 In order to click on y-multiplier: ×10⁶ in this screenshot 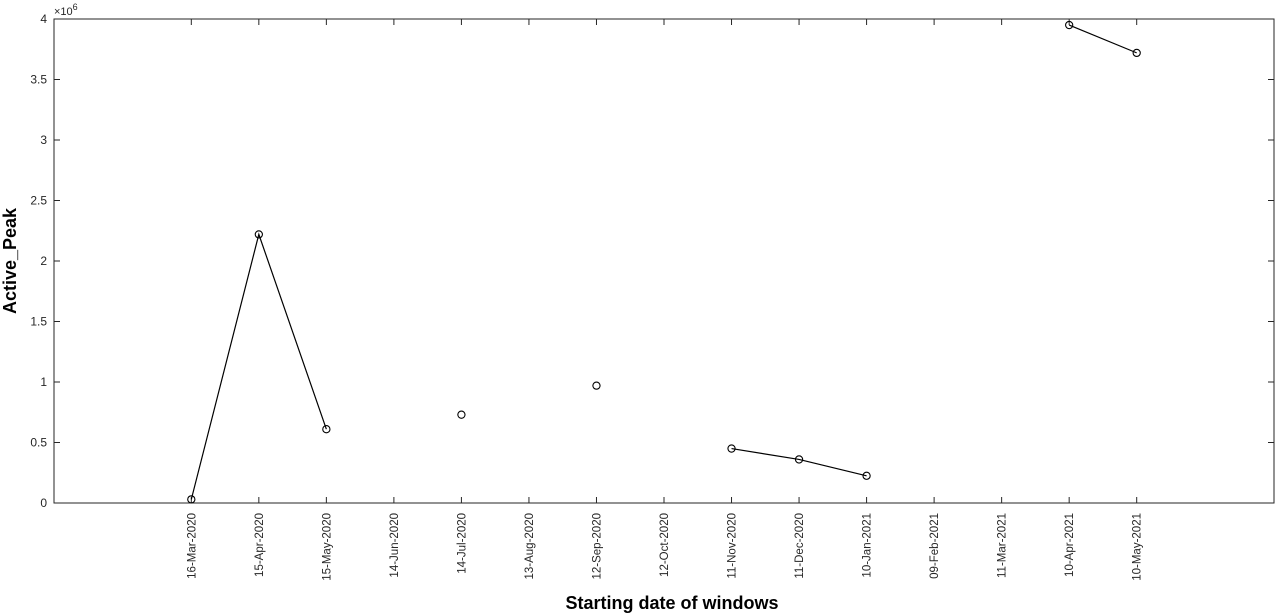, I will do `click(66, 10)`.